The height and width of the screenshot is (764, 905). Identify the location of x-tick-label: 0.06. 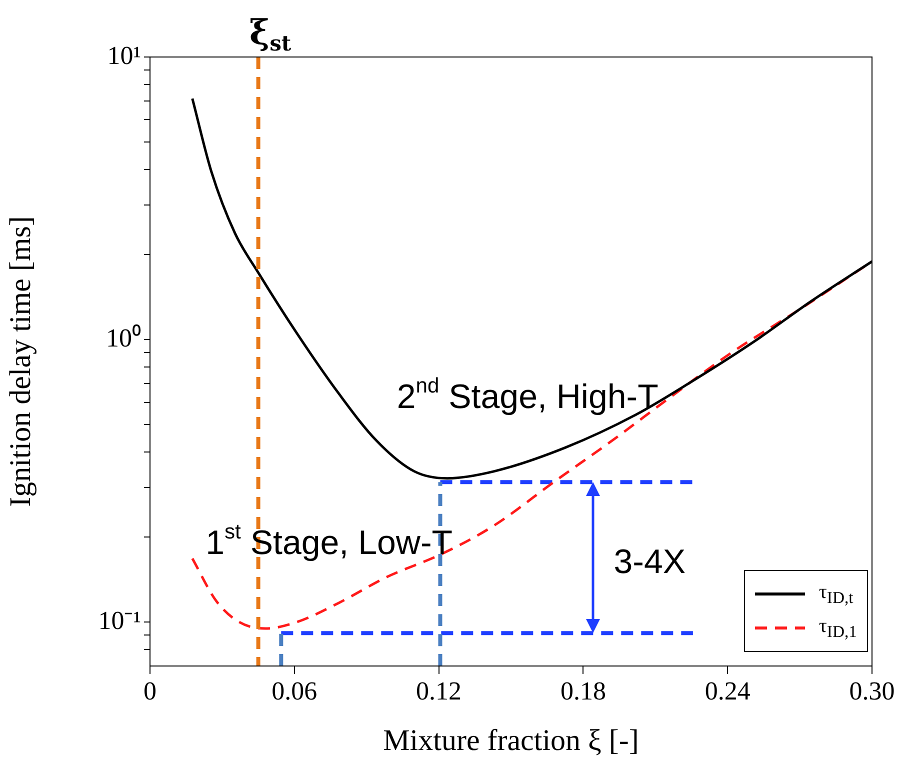
(295, 691).